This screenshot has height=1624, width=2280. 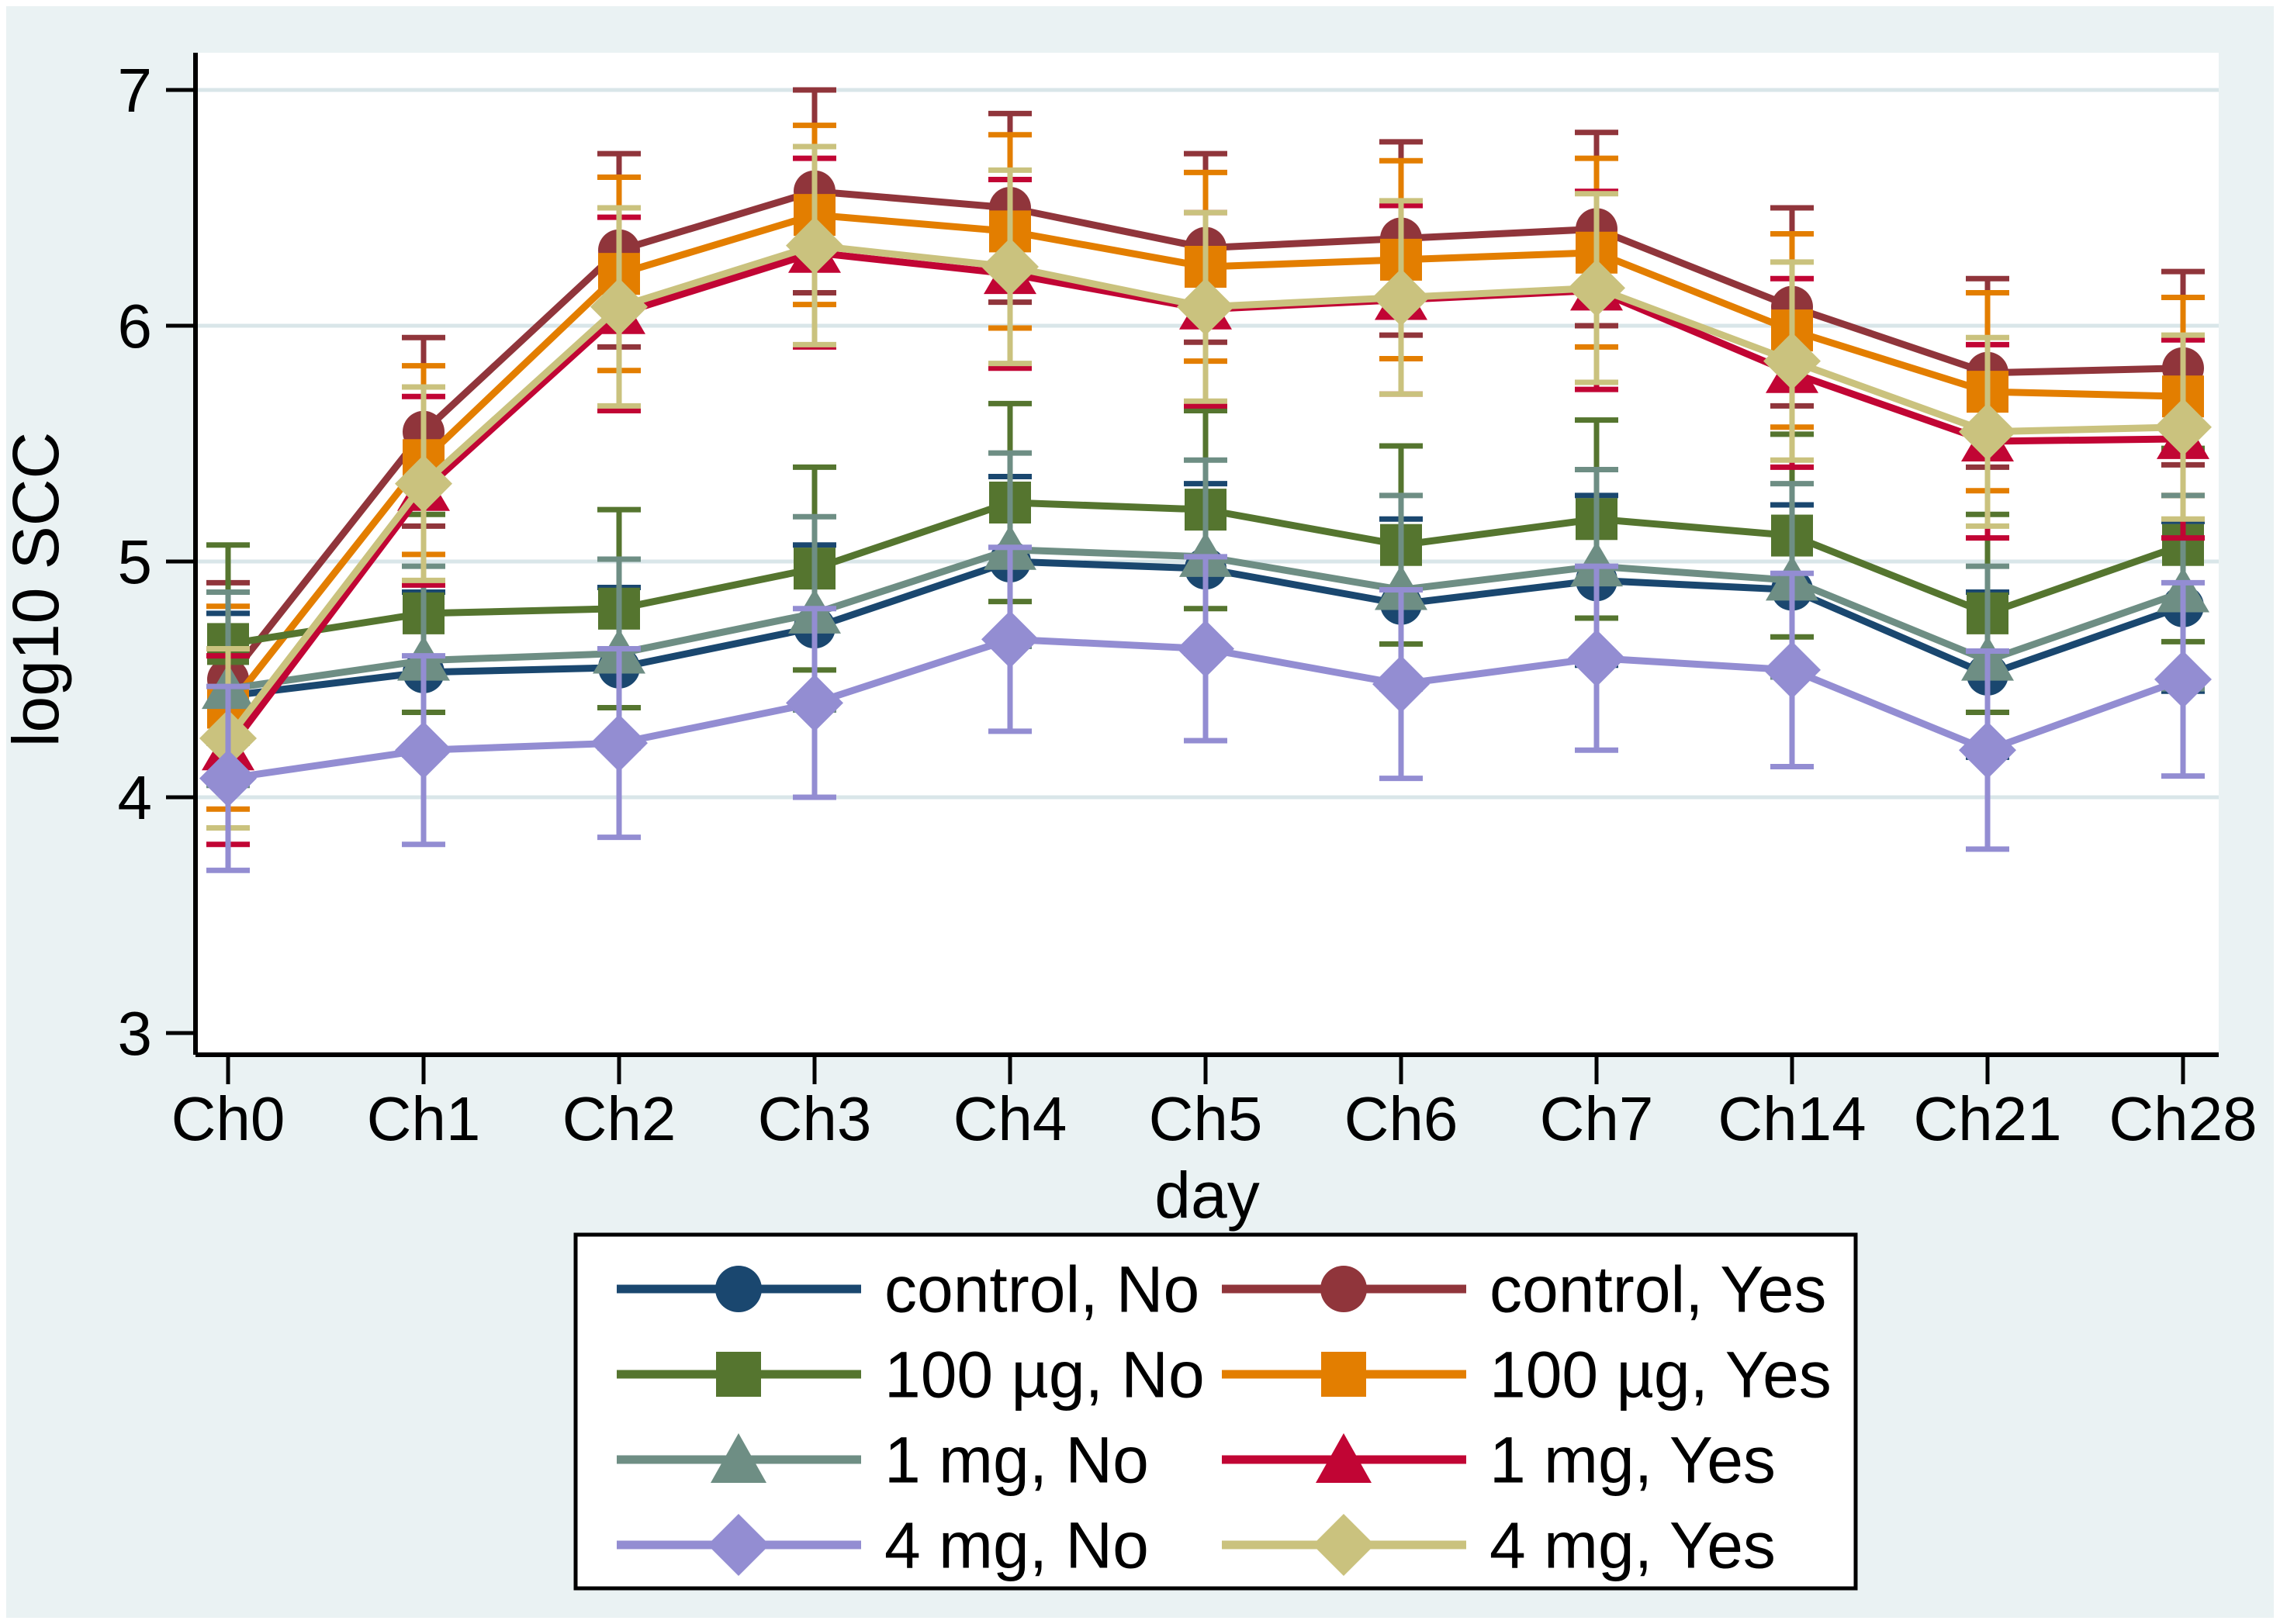 I want to click on legend-entry-1mg_yes: 1 mg, Yes, so click(x=1499, y=1459).